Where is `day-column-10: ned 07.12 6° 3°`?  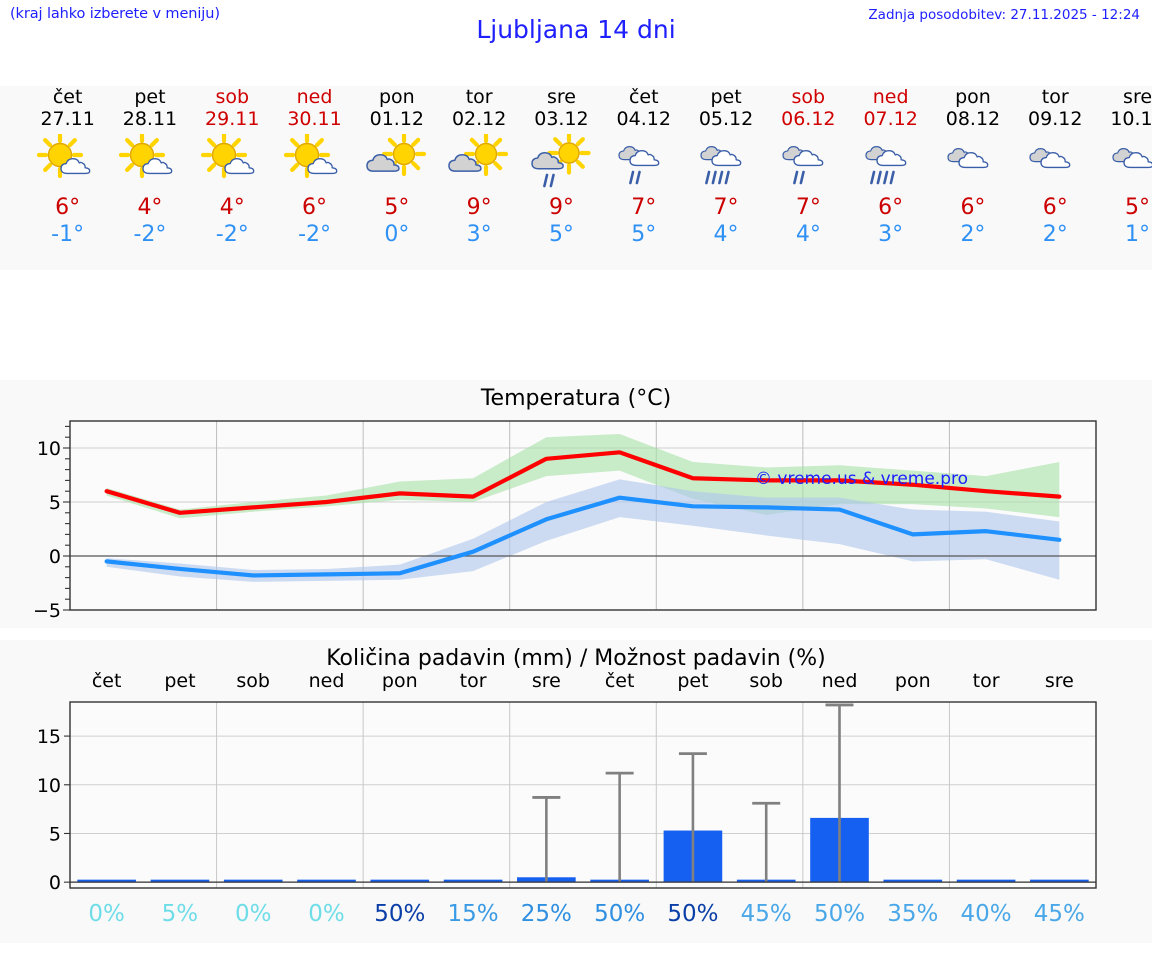 day-column-10: ned 07.12 6° 3° is located at coordinates (891, 167).